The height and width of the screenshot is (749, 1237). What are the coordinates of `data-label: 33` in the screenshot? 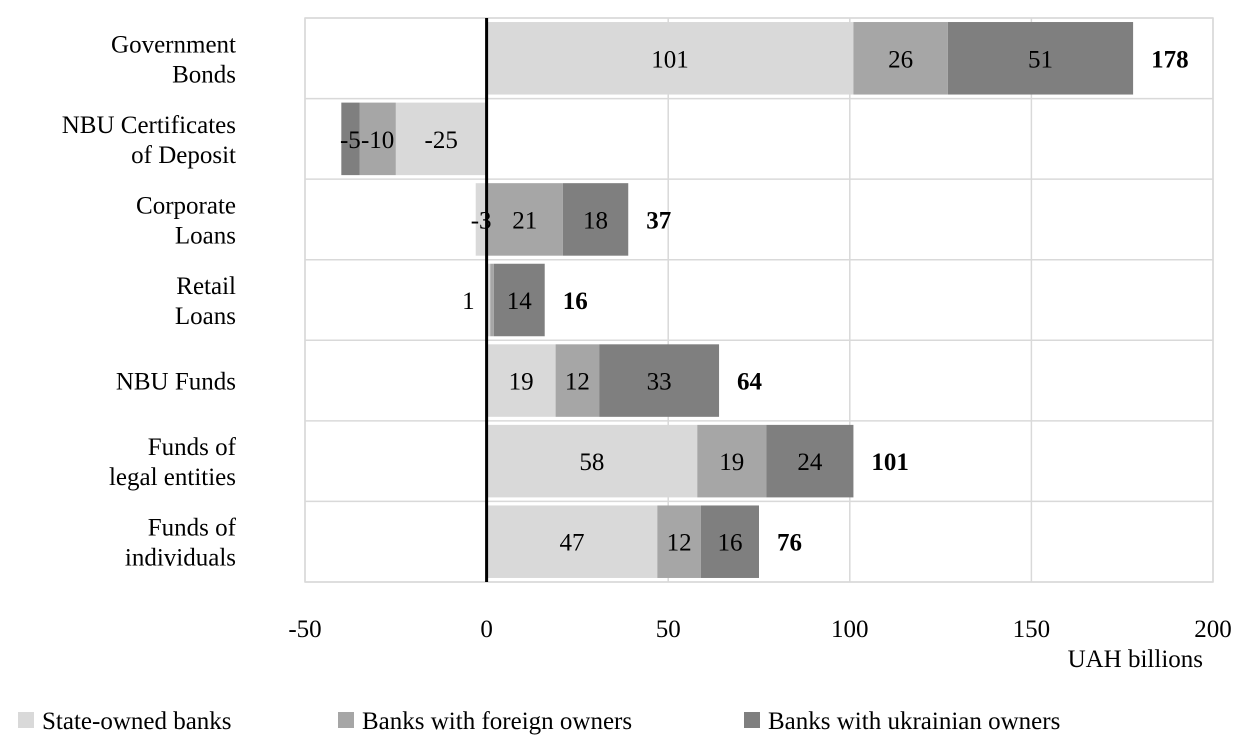 It's located at (659, 382).